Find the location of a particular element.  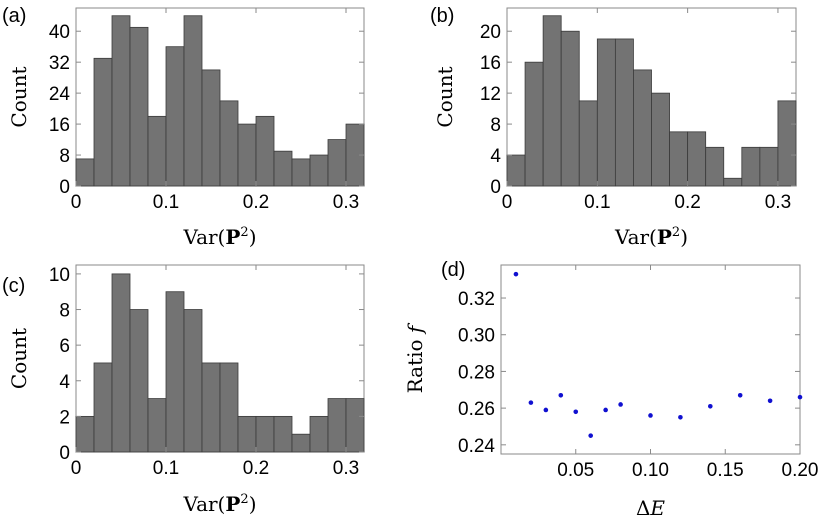

panel-label: (a) is located at coordinates (14, 16).